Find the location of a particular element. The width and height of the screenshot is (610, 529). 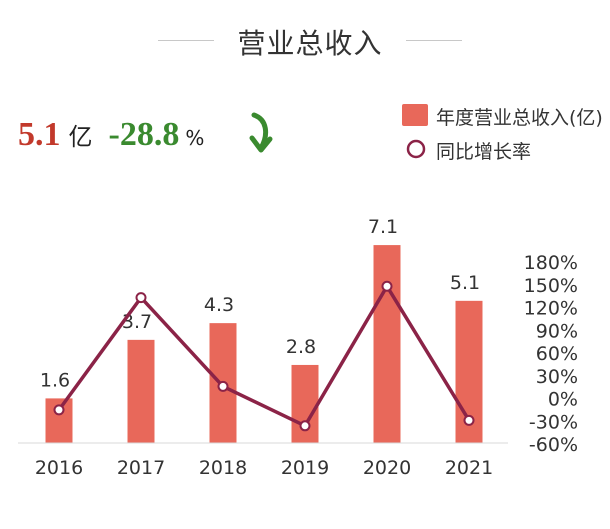

growth-point-2020 is located at coordinates (387, 286).